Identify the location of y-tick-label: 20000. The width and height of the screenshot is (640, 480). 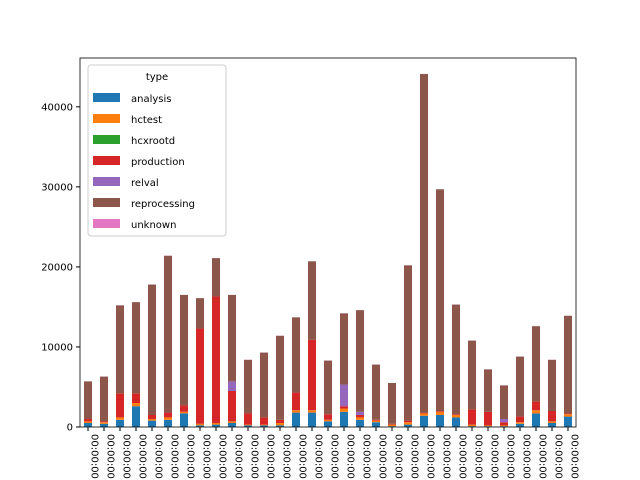
(57, 267).